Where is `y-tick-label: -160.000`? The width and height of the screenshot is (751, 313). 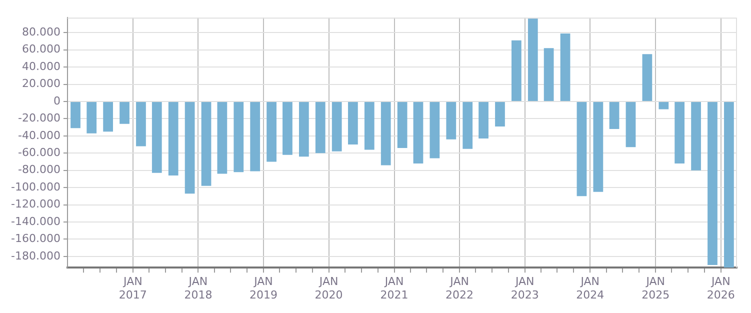 y-tick-label: -160.000 is located at coordinates (35, 239).